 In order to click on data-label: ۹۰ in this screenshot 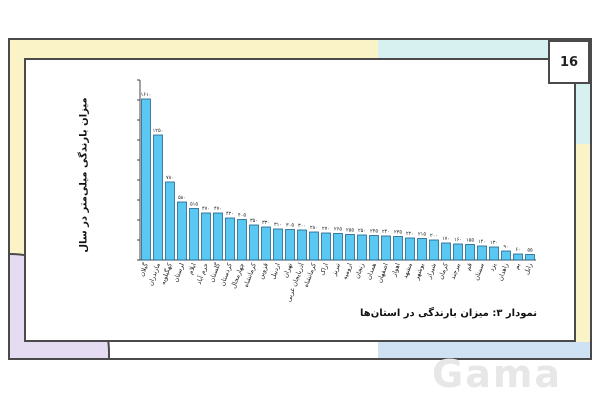, I will do `click(505, 247)`.